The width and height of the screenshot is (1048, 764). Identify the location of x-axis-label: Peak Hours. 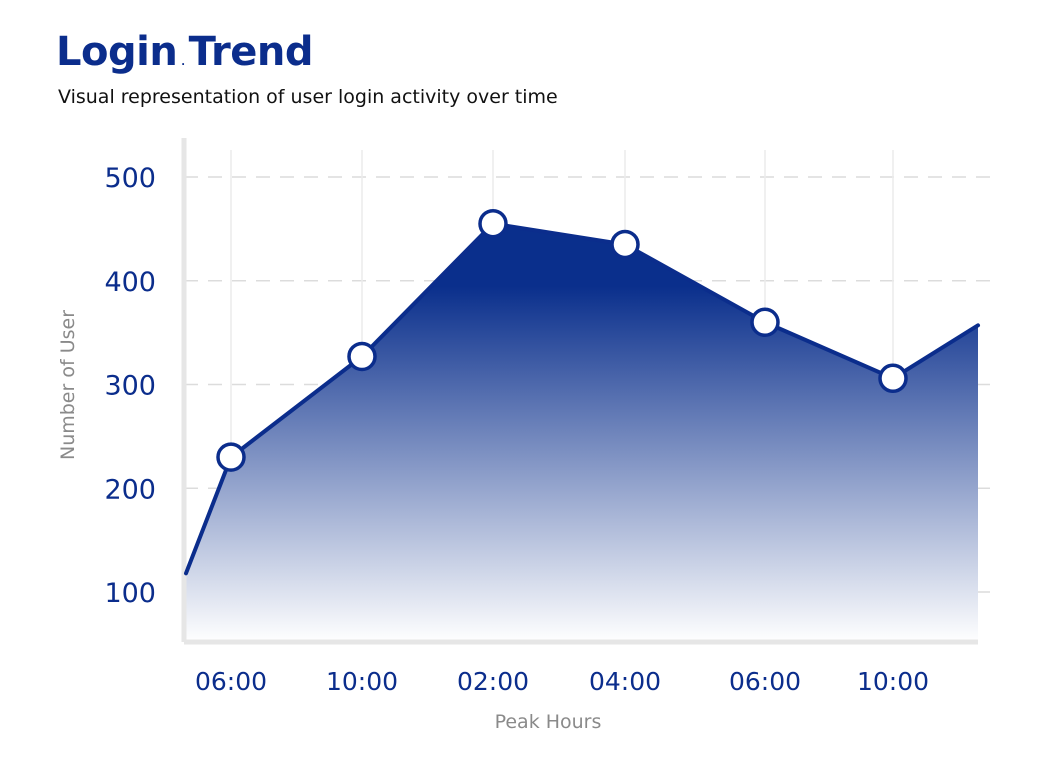
(548, 722).